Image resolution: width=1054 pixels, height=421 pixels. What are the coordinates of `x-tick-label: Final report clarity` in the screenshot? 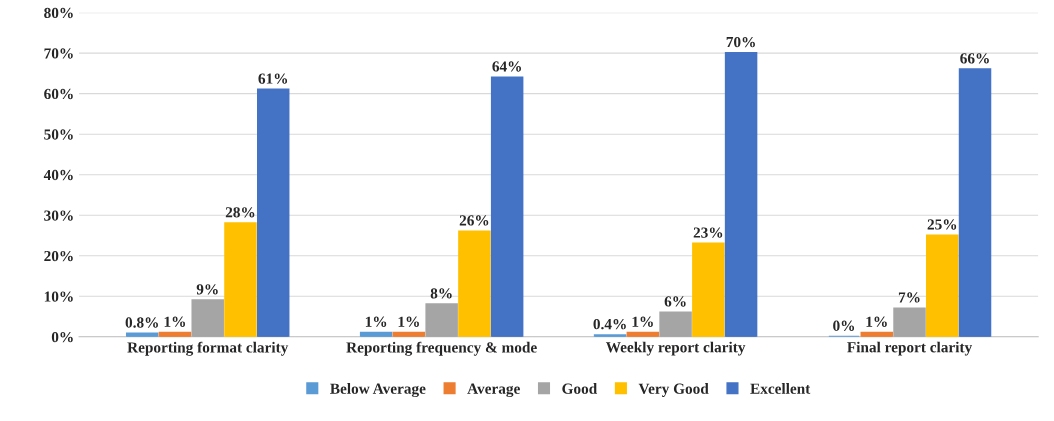 It's located at (910, 348).